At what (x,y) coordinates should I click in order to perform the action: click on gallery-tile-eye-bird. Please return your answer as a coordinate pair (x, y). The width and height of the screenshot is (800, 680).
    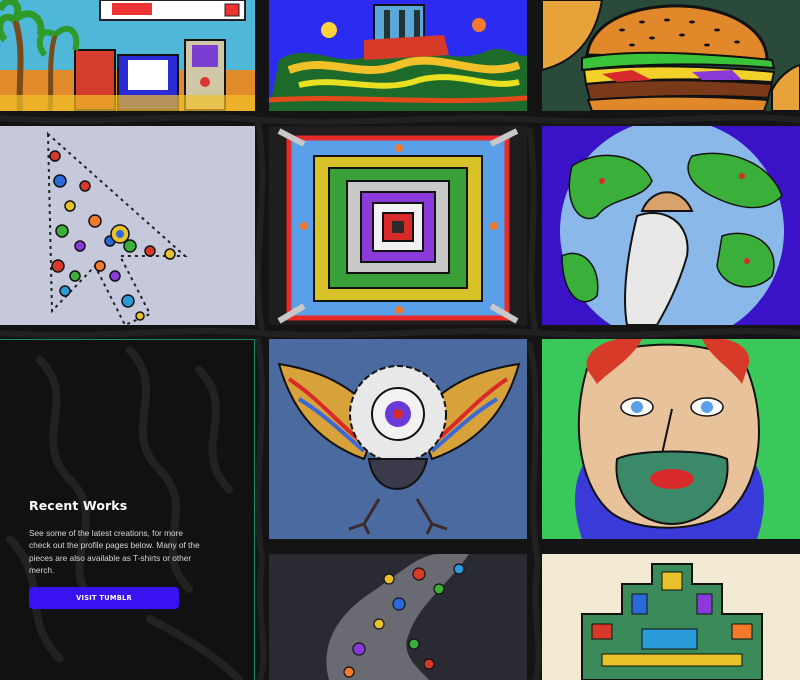
    Looking at the image, I should click on (398, 439).